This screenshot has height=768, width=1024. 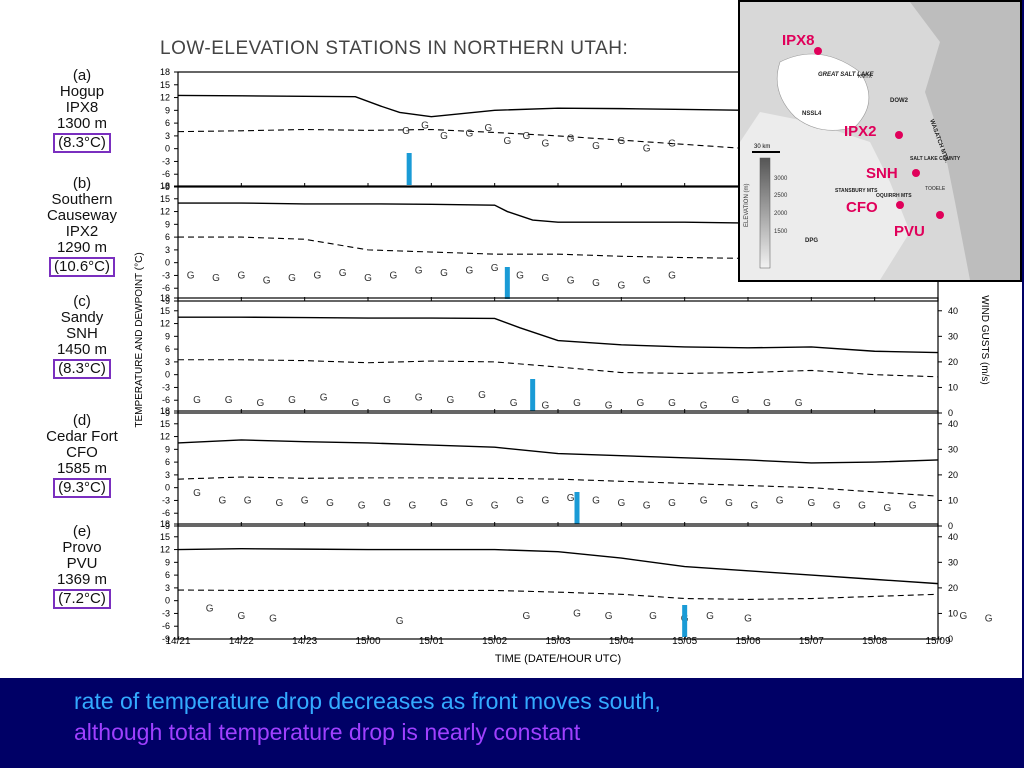 I want to click on station-elevation: 1290 m, so click(x=82, y=247).